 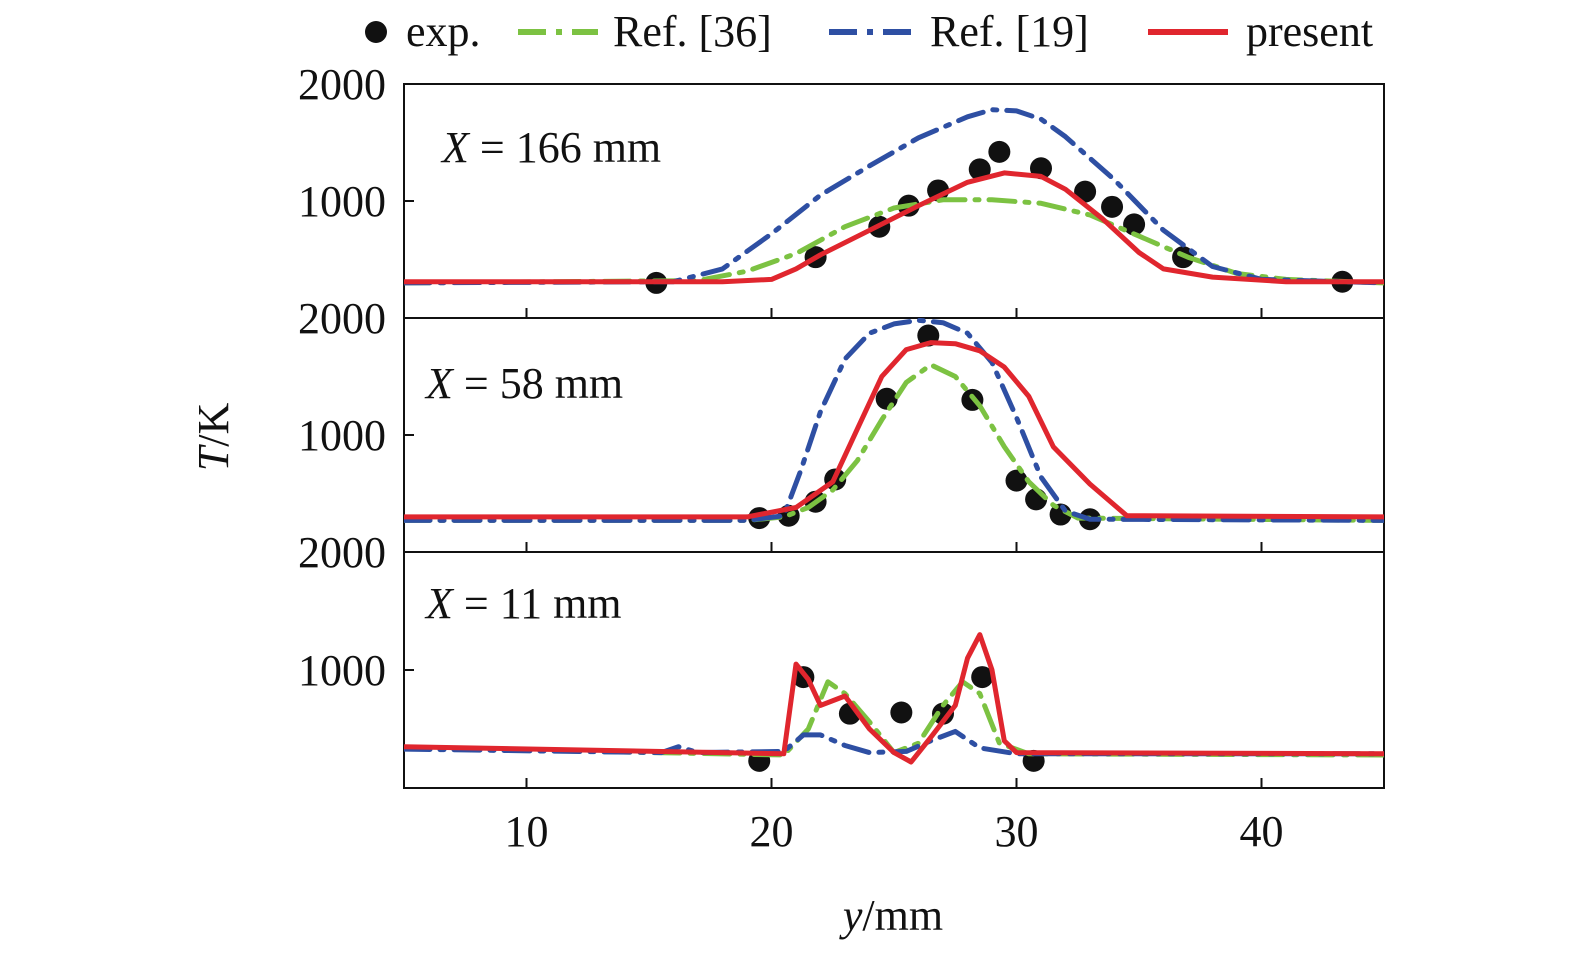 I want to click on x-tick-label: 10, so click(x=527, y=831).